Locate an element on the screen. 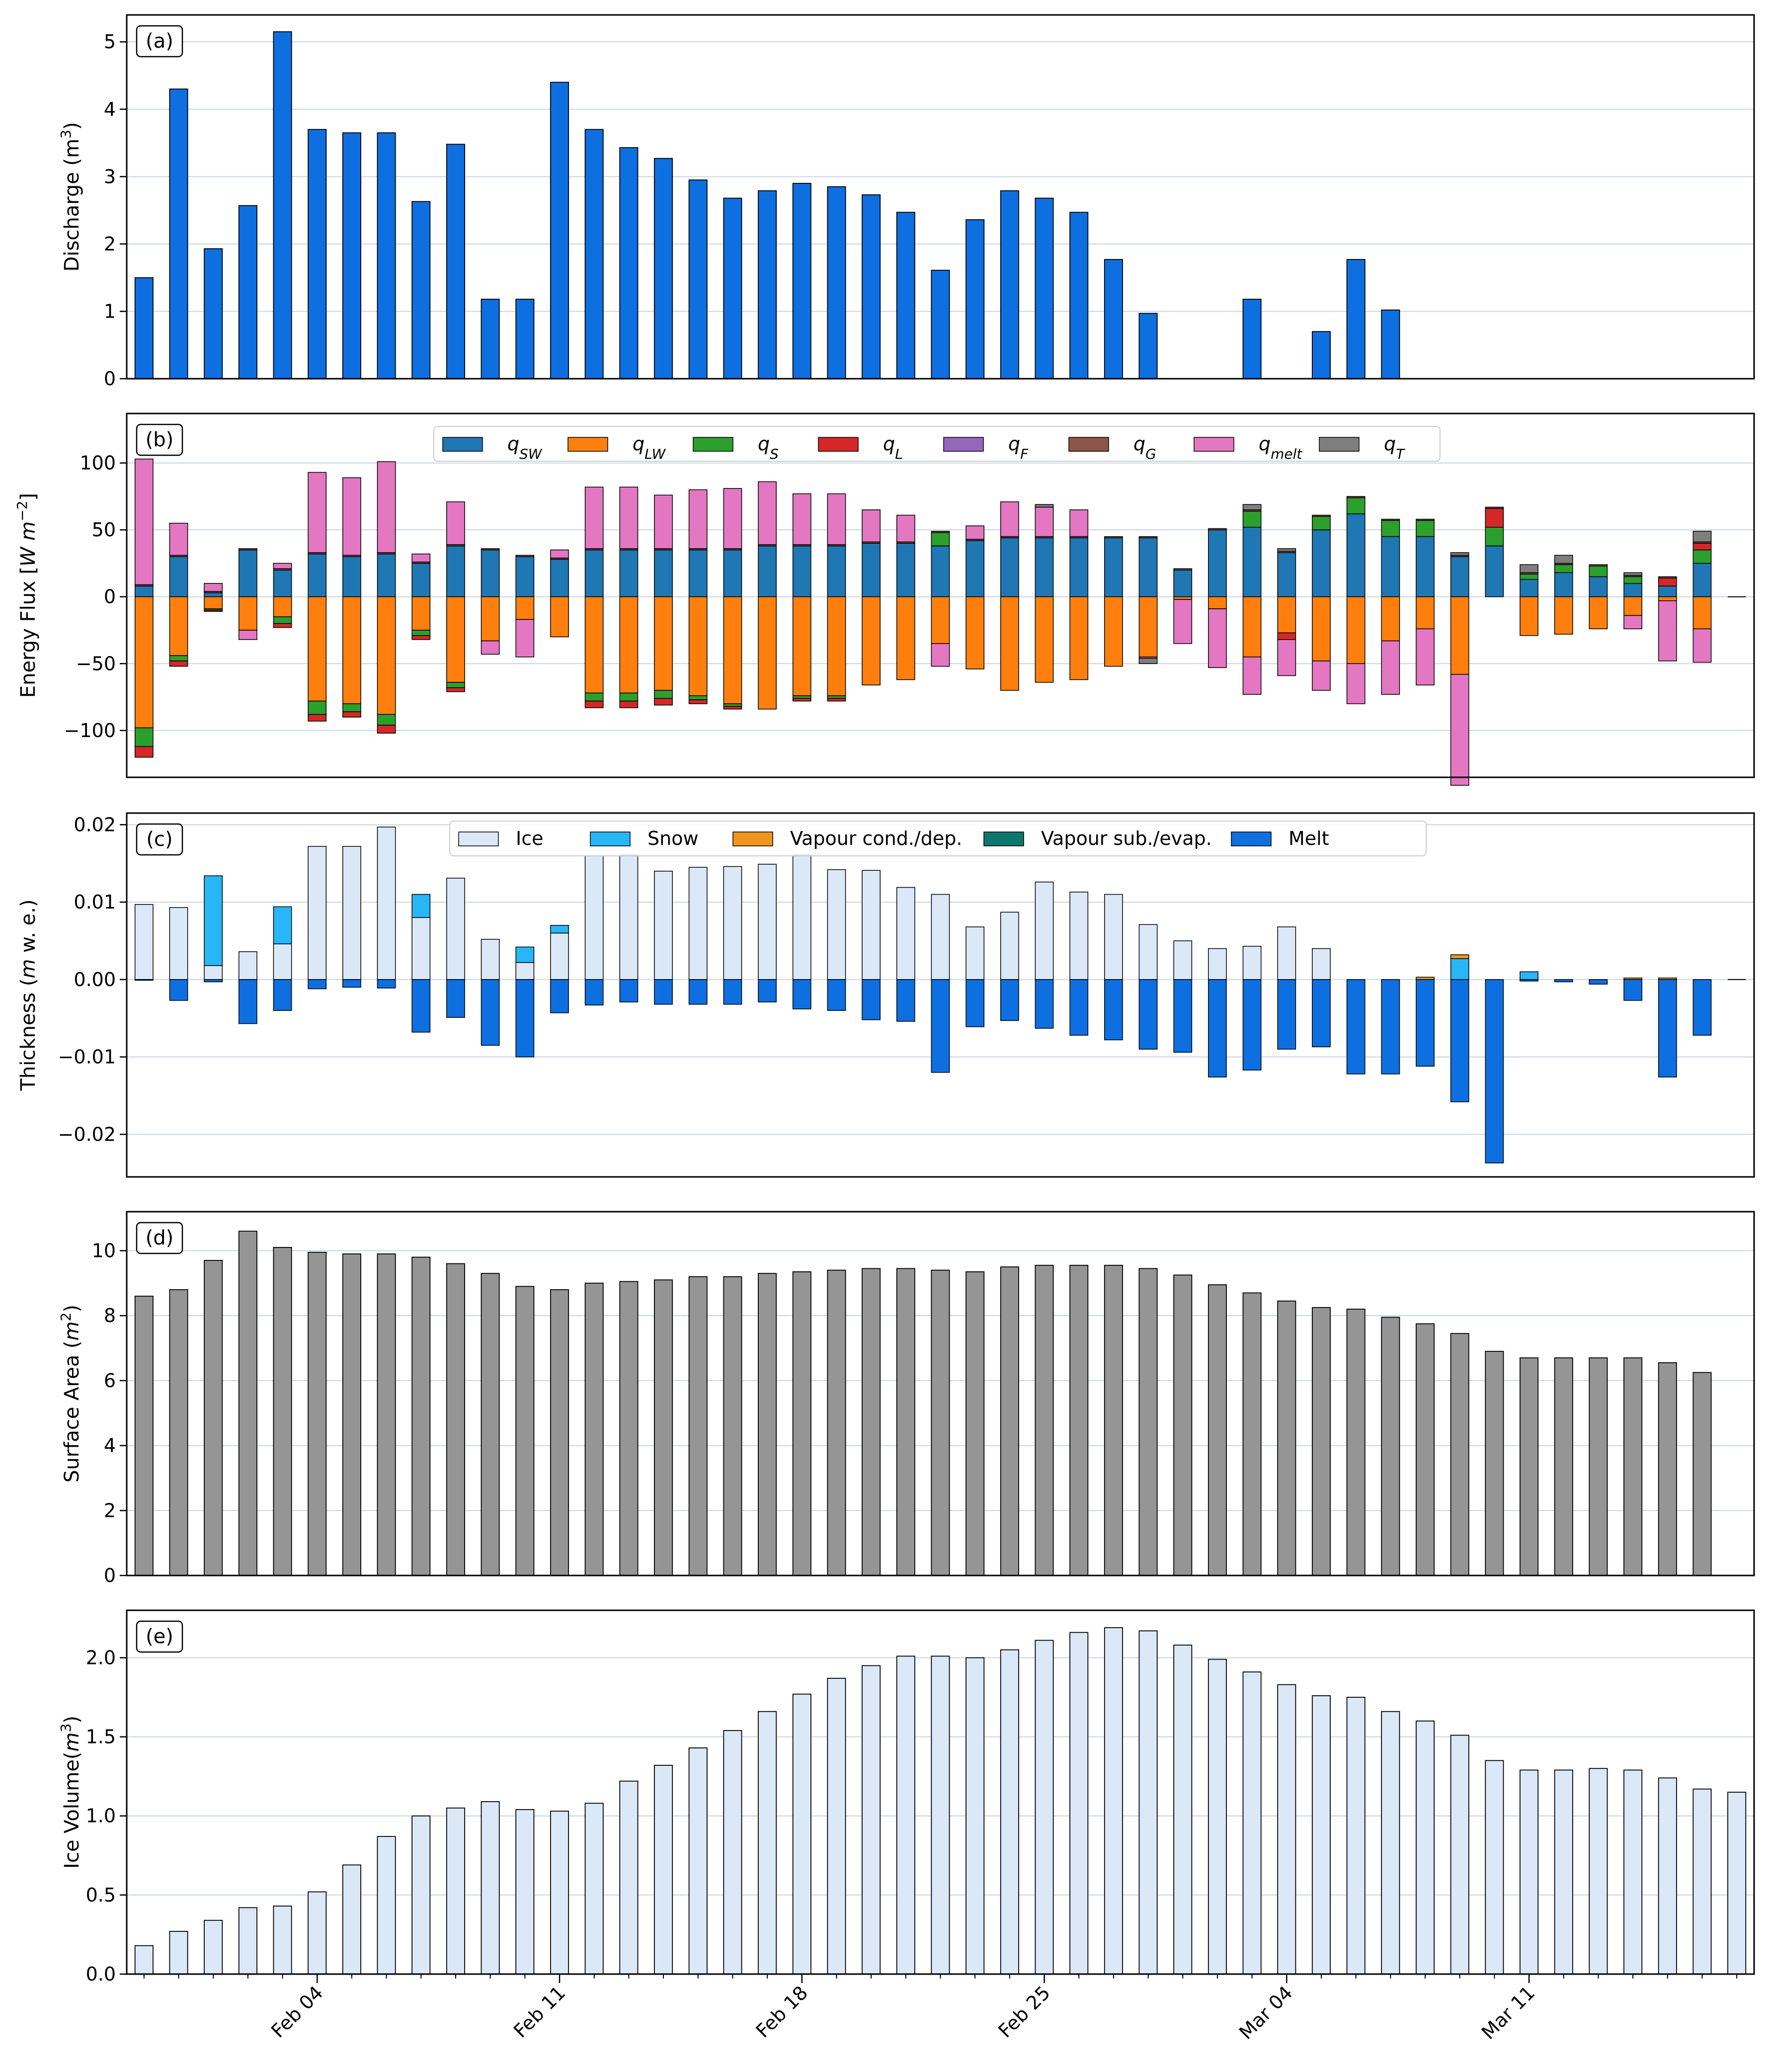 The width and height of the screenshot is (1769, 2072). legend-label: qLW is located at coordinates (649, 447).